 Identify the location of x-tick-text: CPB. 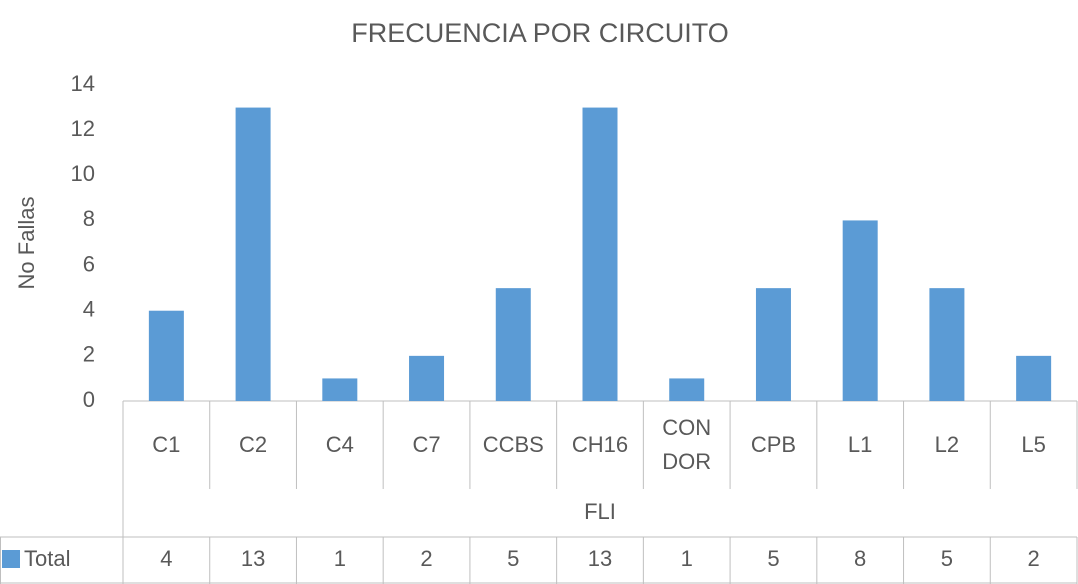
(773, 444).